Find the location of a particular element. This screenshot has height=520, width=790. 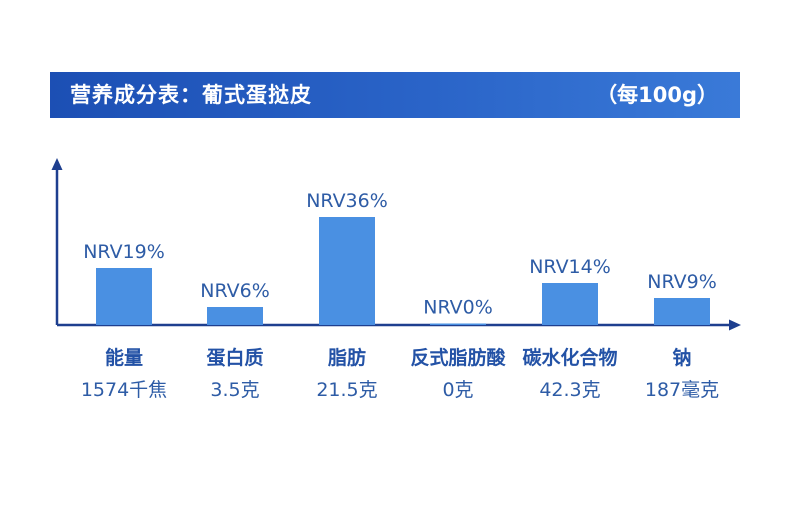

chart-unit: （每100g） is located at coordinates (657, 95).